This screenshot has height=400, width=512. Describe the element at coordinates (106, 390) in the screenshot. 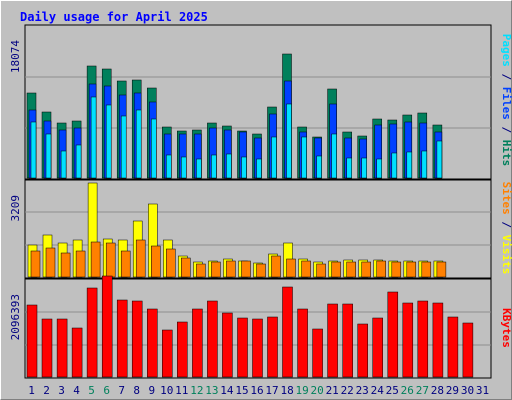

I see `x-tick-label-day-6: 6` at that location.